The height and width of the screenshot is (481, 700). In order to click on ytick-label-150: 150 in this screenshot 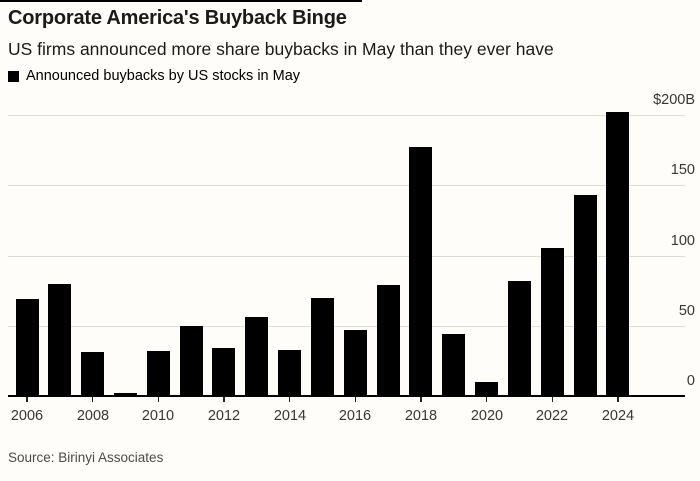, I will do `click(682, 170)`.